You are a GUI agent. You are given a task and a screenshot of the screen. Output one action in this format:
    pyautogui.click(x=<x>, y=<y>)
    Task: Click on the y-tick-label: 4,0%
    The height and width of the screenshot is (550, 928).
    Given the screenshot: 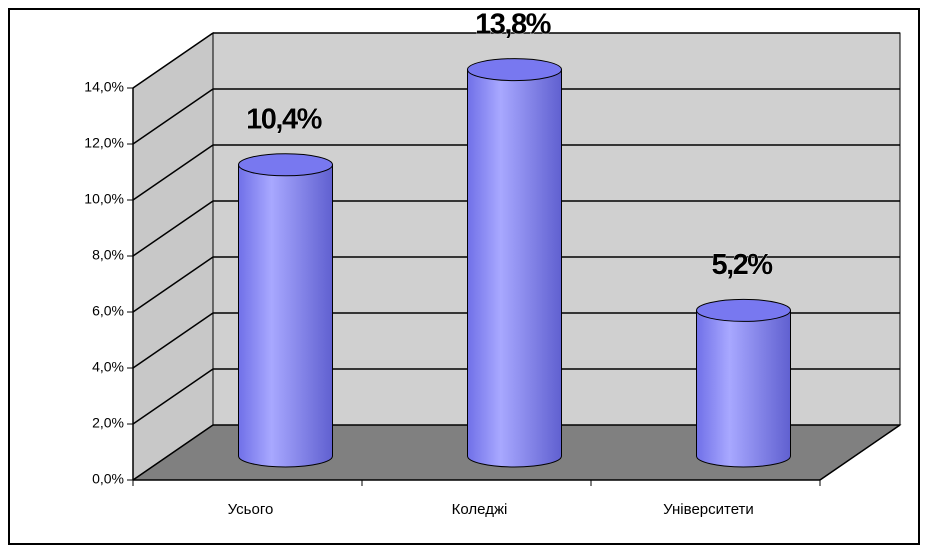 What is the action you would take?
    pyautogui.click(x=108, y=367)
    